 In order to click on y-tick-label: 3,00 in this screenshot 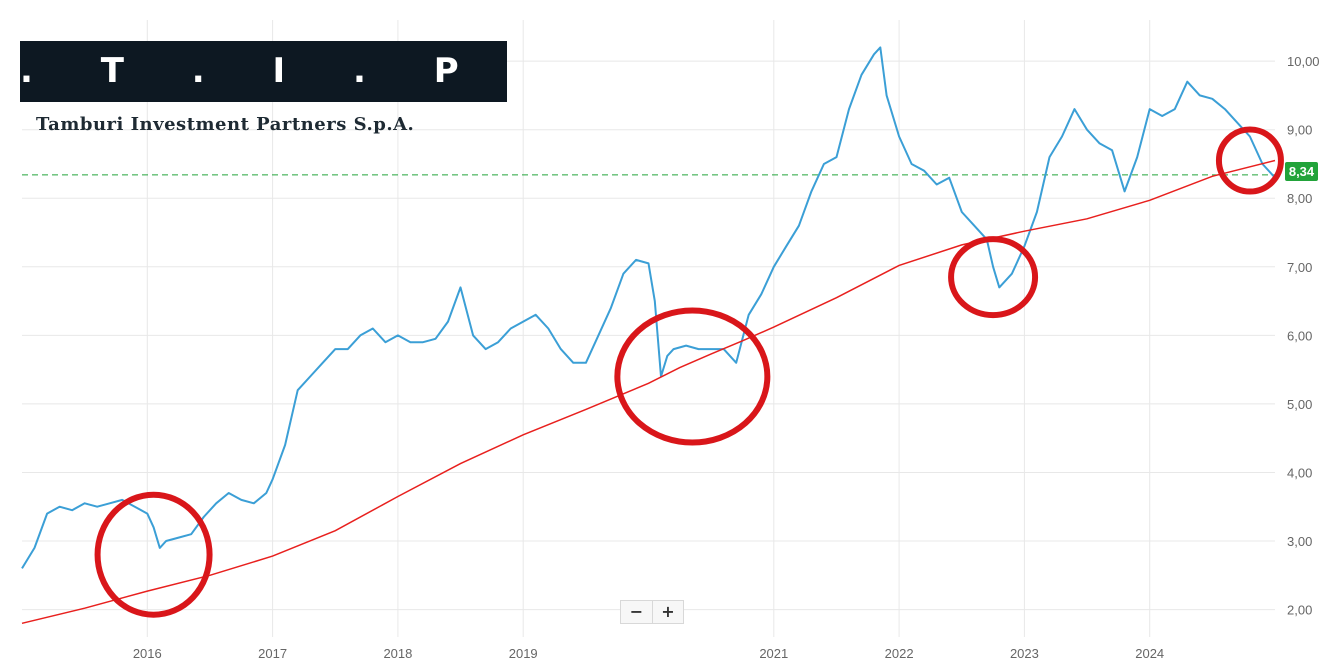, I will do `click(1299, 541)`.